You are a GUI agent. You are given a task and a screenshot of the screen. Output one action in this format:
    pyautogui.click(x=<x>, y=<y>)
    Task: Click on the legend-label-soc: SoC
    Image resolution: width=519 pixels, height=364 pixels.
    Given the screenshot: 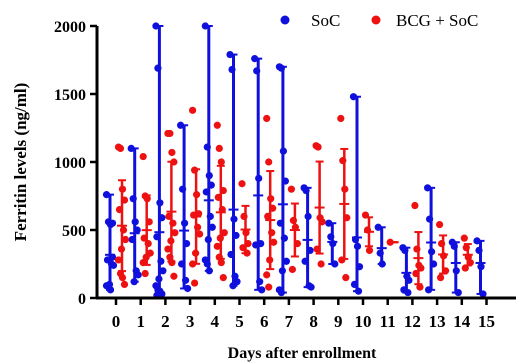 What is the action you would take?
    pyautogui.click(x=325, y=20)
    